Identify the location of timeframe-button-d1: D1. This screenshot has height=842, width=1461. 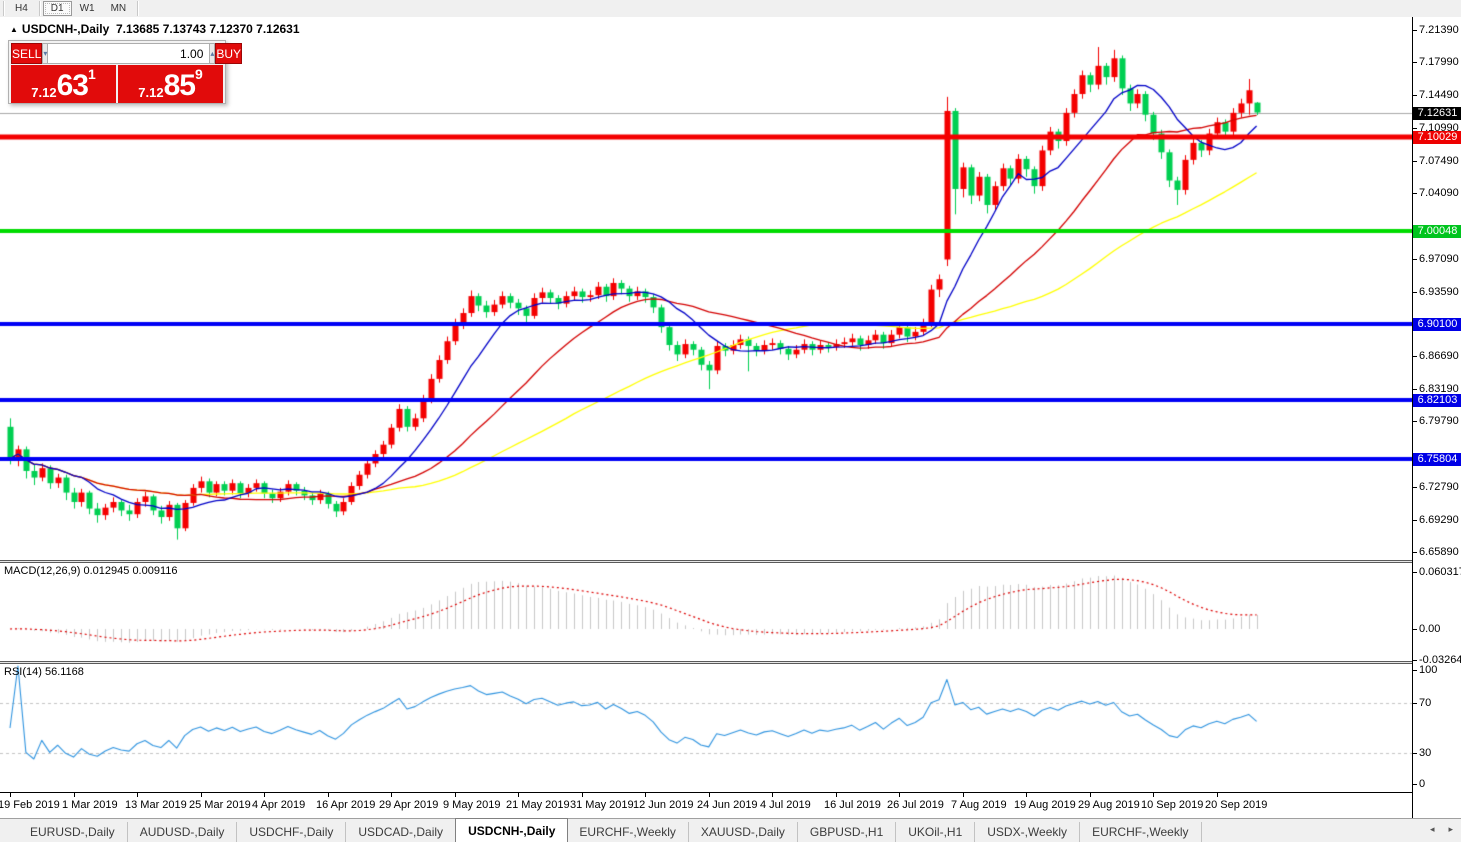
(57, 8).